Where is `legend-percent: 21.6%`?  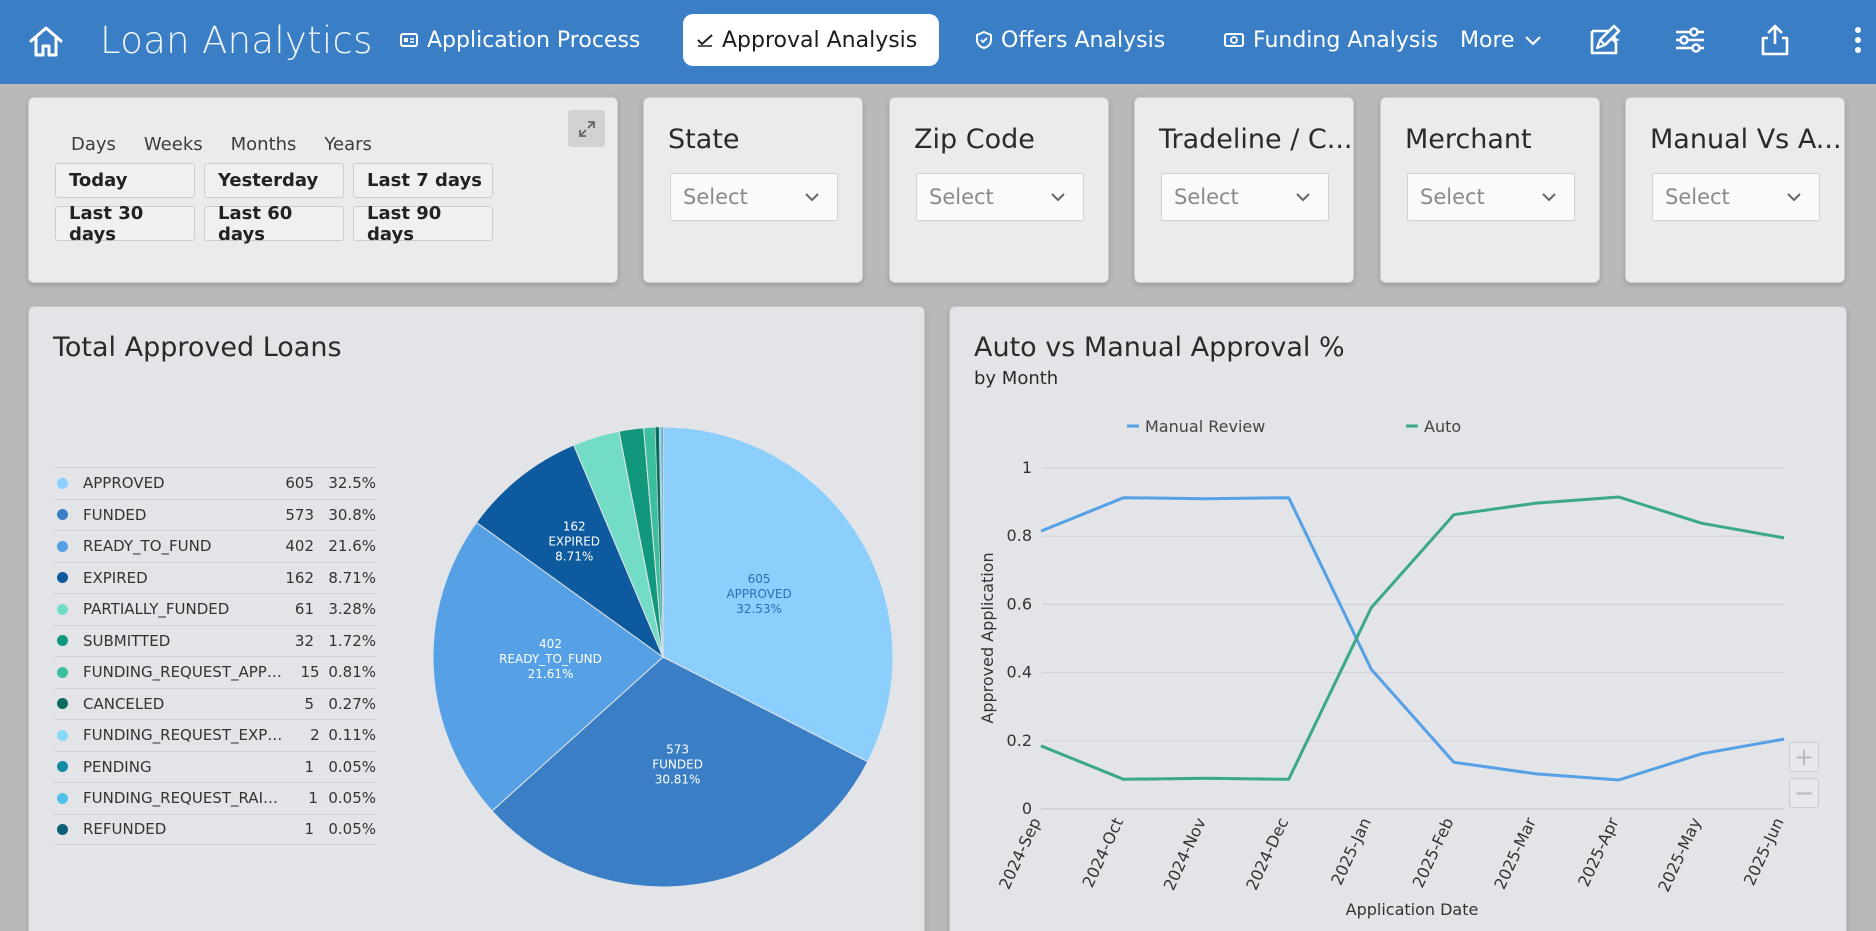
legend-percent: 21.6% is located at coordinates (352, 546).